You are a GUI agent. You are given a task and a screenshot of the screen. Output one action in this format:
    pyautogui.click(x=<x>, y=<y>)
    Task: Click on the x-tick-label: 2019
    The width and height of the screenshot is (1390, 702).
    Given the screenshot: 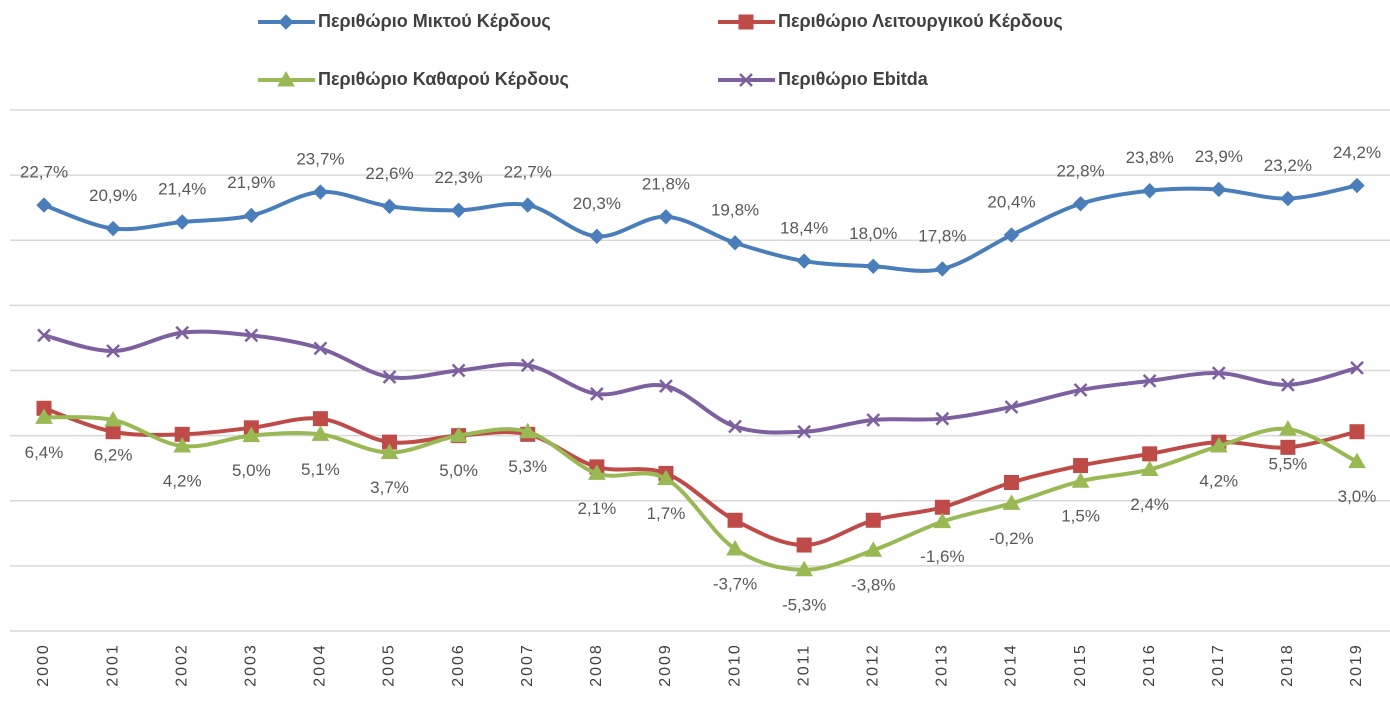 What is the action you would take?
    pyautogui.click(x=1356, y=665)
    